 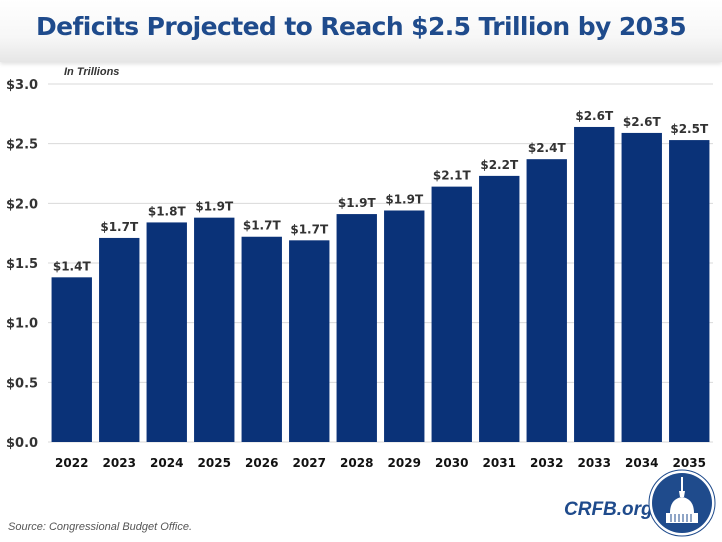 What do you see at coordinates (119, 463) in the screenshot?
I see `x-tick-label: 2023` at bounding box center [119, 463].